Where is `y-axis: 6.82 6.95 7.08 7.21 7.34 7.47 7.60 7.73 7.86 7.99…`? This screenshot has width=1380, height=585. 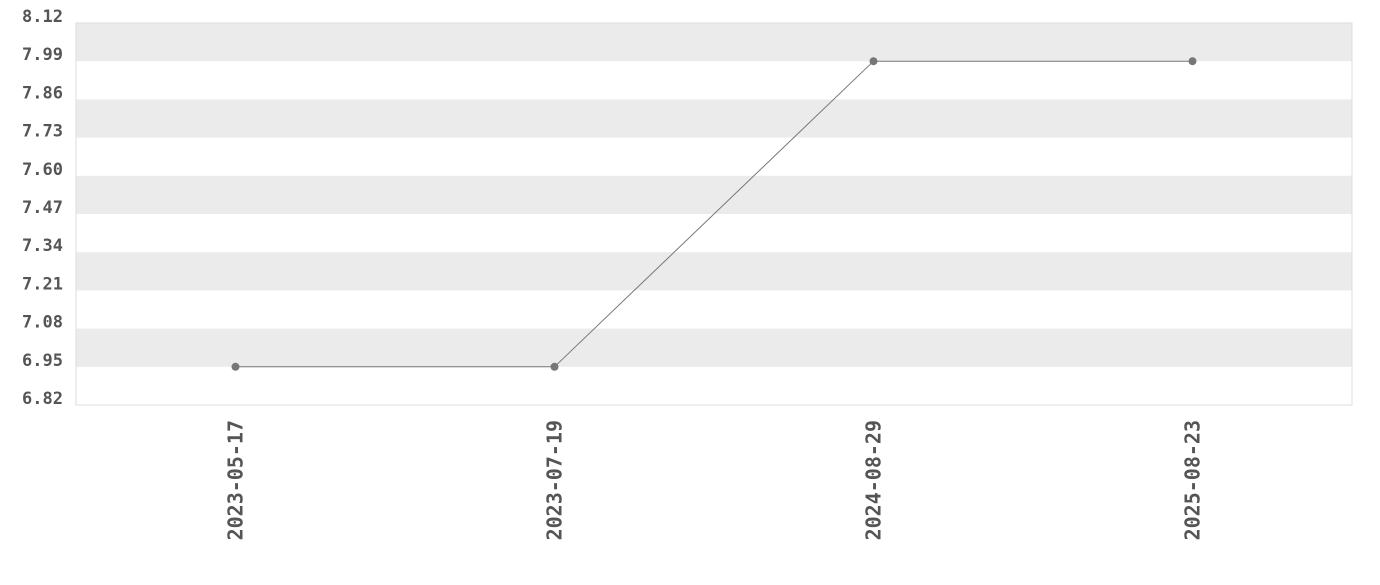 y-axis: 6.82 6.95 7.08 7.21 7.34 7.47 7.60 7.73 7.86 7.99… is located at coordinates (42, 208).